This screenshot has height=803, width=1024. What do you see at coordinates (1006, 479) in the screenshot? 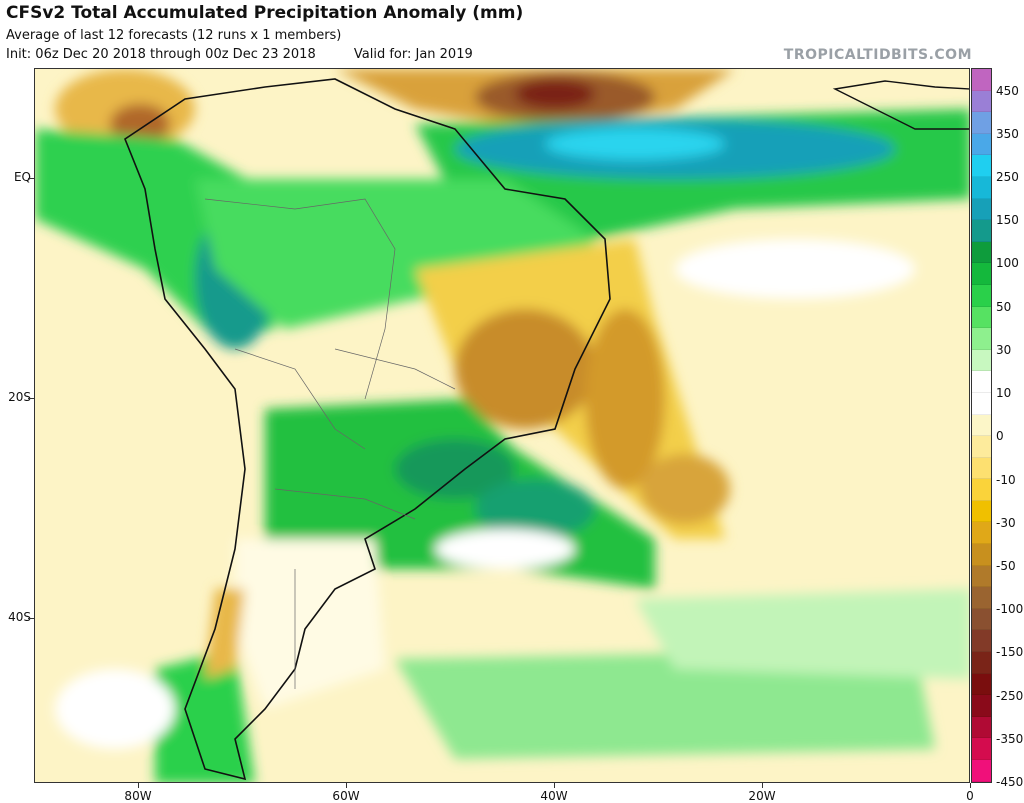
I see `colorbar-label: -10` at bounding box center [1006, 479].